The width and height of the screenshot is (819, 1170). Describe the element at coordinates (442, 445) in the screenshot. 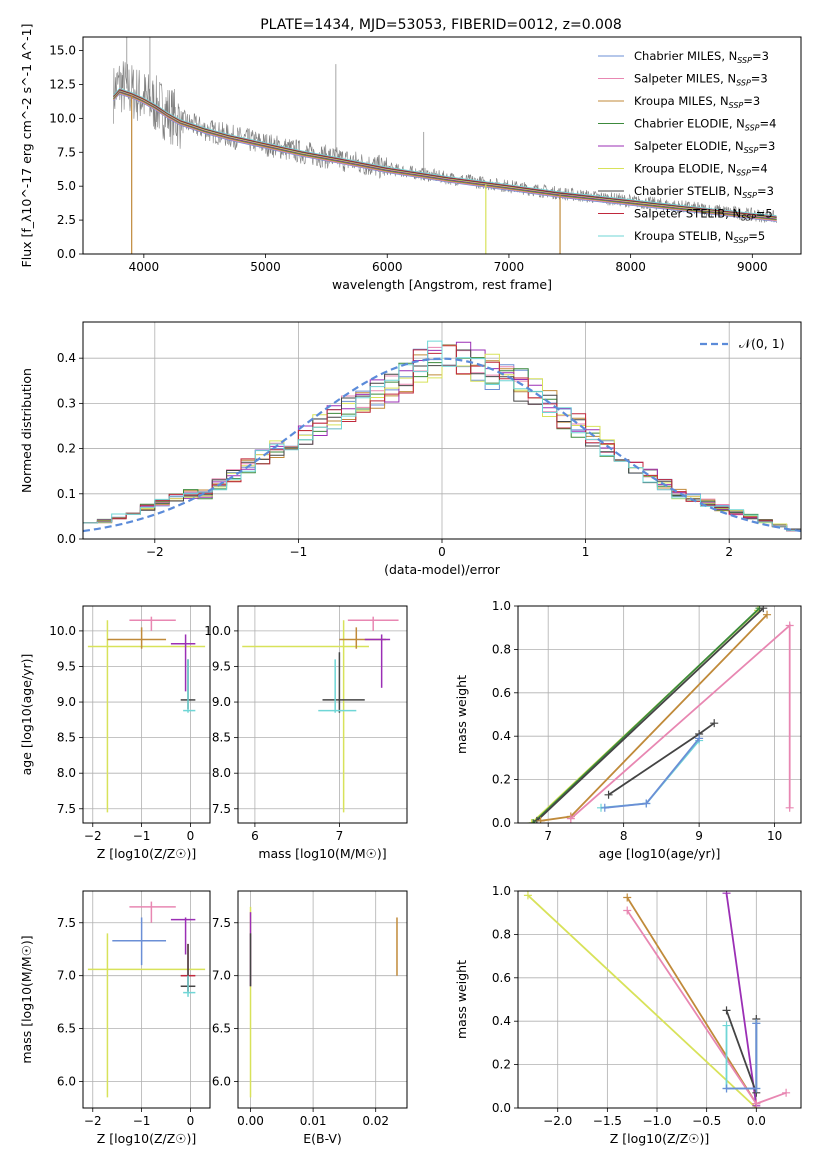

I see `gaussian-curve` at that location.